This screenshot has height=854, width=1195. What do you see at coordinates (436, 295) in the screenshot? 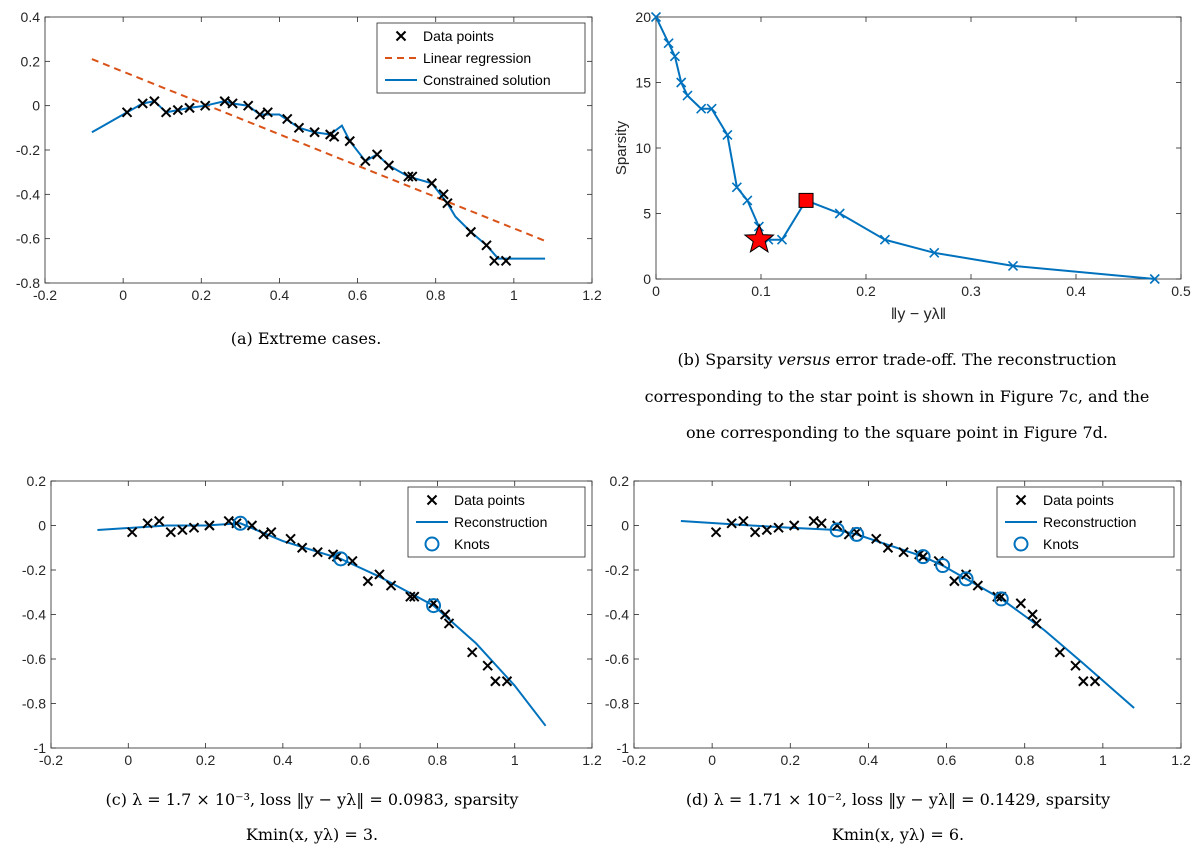
I see `x-tick-label: 0.8` at bounding box center [436, 295].